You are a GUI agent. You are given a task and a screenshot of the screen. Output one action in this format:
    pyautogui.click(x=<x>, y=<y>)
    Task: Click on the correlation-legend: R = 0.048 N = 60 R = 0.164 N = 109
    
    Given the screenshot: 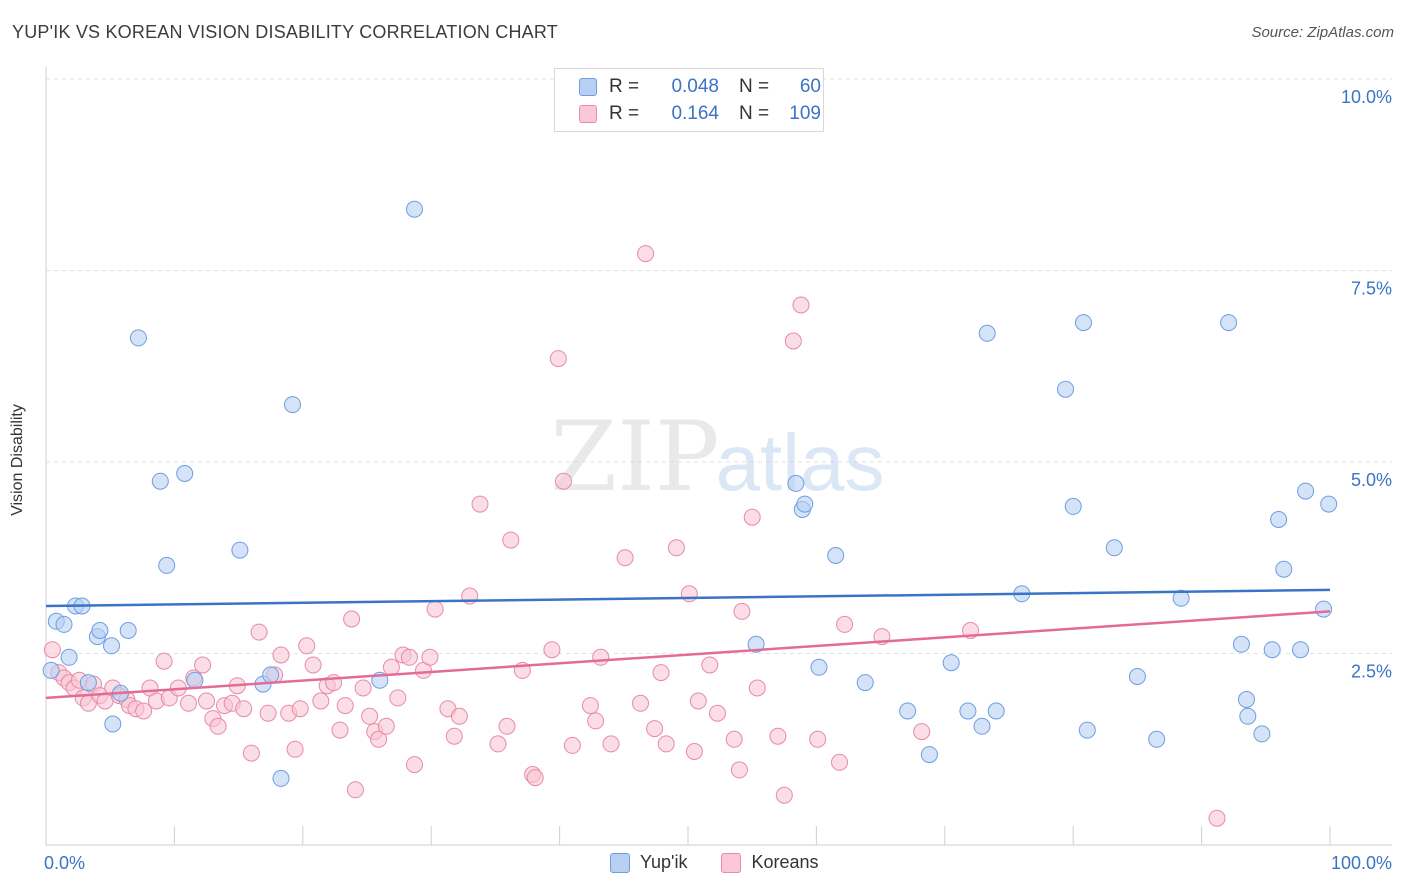 What is the action you would take?
    pyautogui.click(x=689, y=100)
    